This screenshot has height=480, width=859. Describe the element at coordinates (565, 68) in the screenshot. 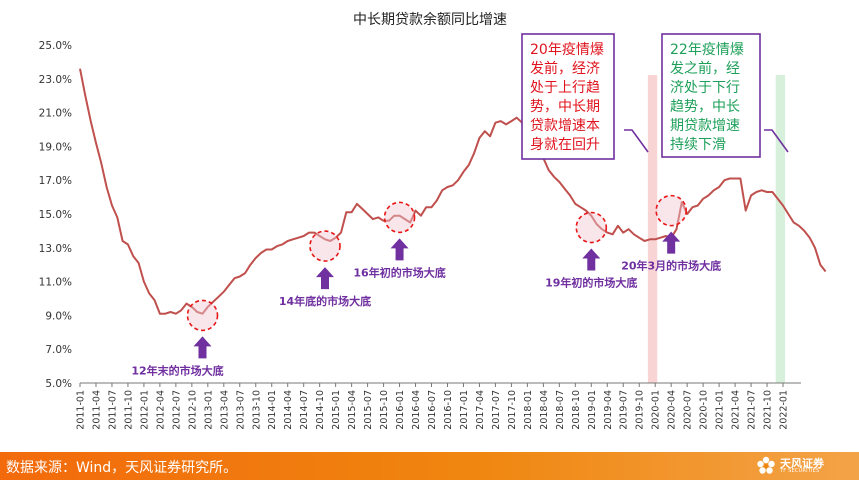

I see `callout-line: 发前，经济` at that location.